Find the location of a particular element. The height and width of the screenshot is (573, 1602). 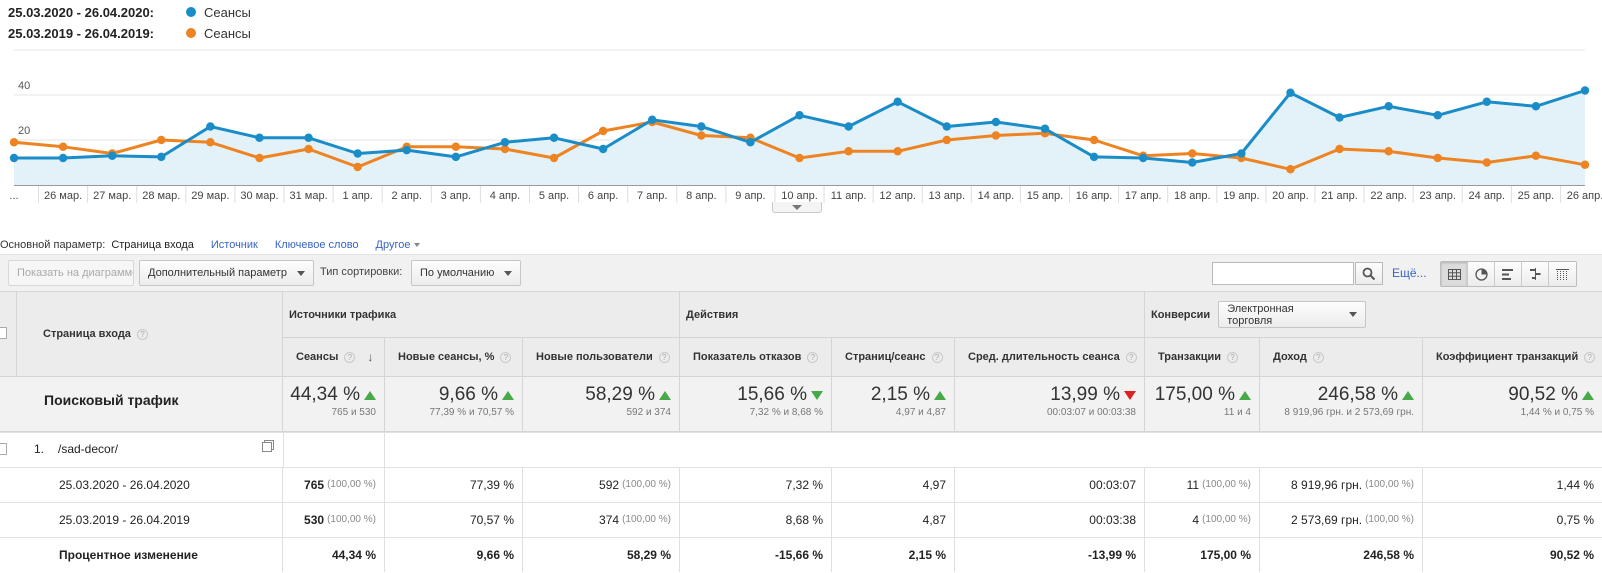

x-tick-label: 26 мар. is located at coordinates (63, 196).